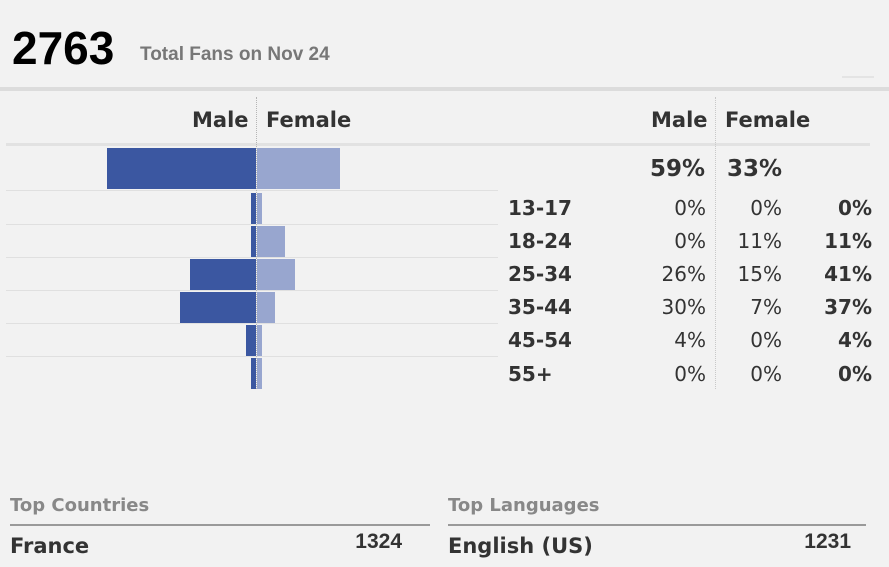  I want to click on top-language-value: 1231, so click(827, 541).